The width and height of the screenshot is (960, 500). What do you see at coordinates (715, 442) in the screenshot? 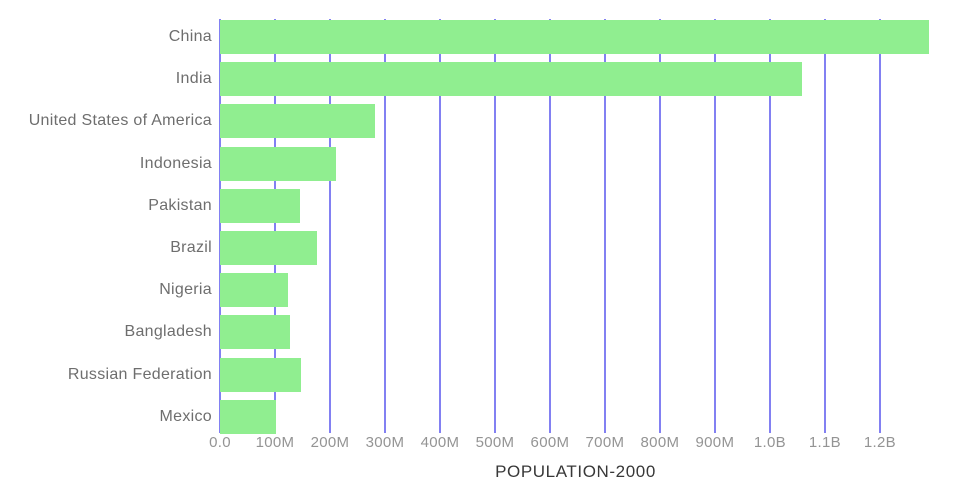
I see `x-tick-label: 900M` at bounding box center [715, 442].